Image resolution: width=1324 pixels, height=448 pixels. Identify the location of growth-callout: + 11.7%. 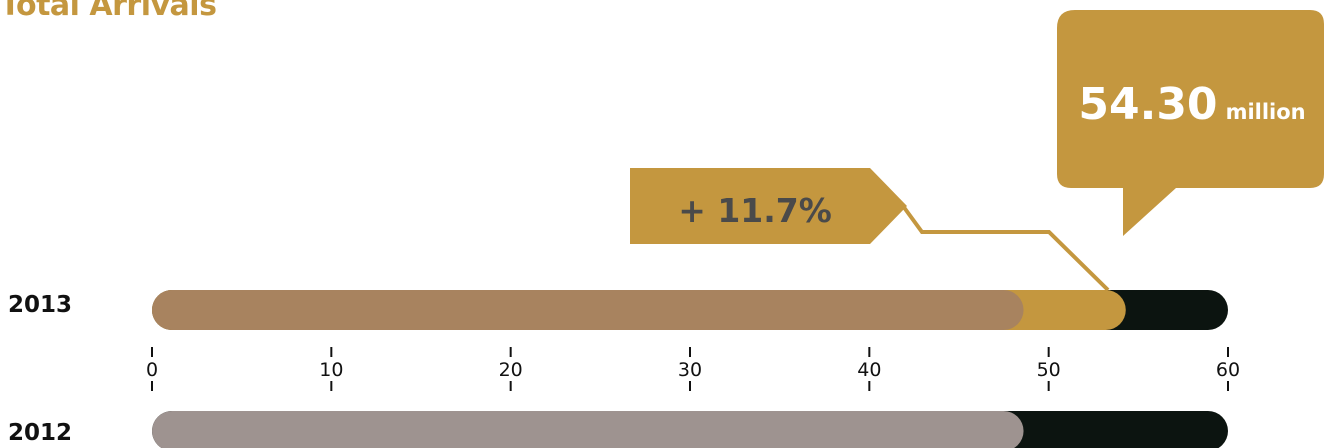
(870, 230).